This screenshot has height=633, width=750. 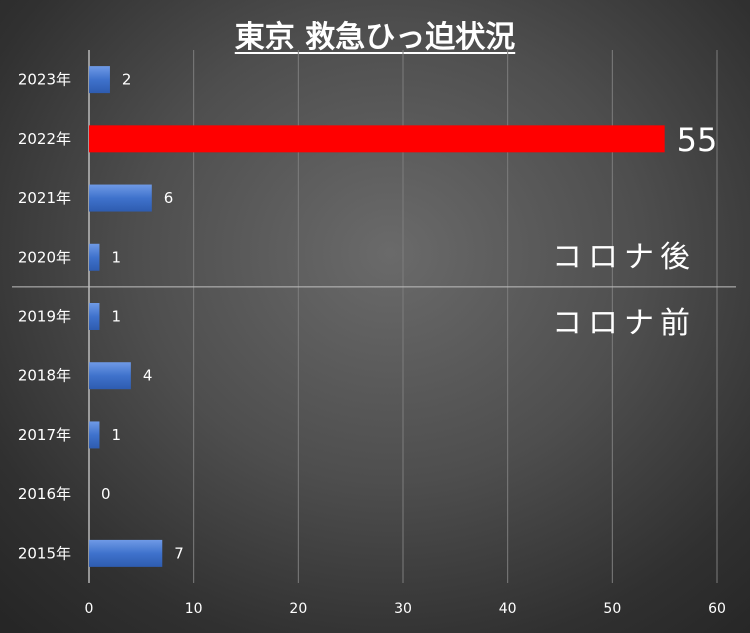 I want to click on x-tick-label: 30, so click(x=403, y=609).